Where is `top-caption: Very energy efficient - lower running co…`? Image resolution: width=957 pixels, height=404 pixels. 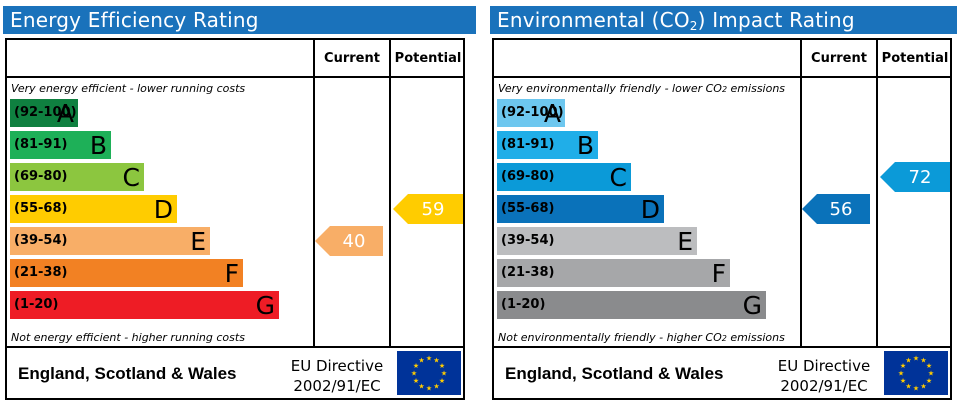
top-caption: Very energy efficient - lower running co… is located at coordinates (128, 88).